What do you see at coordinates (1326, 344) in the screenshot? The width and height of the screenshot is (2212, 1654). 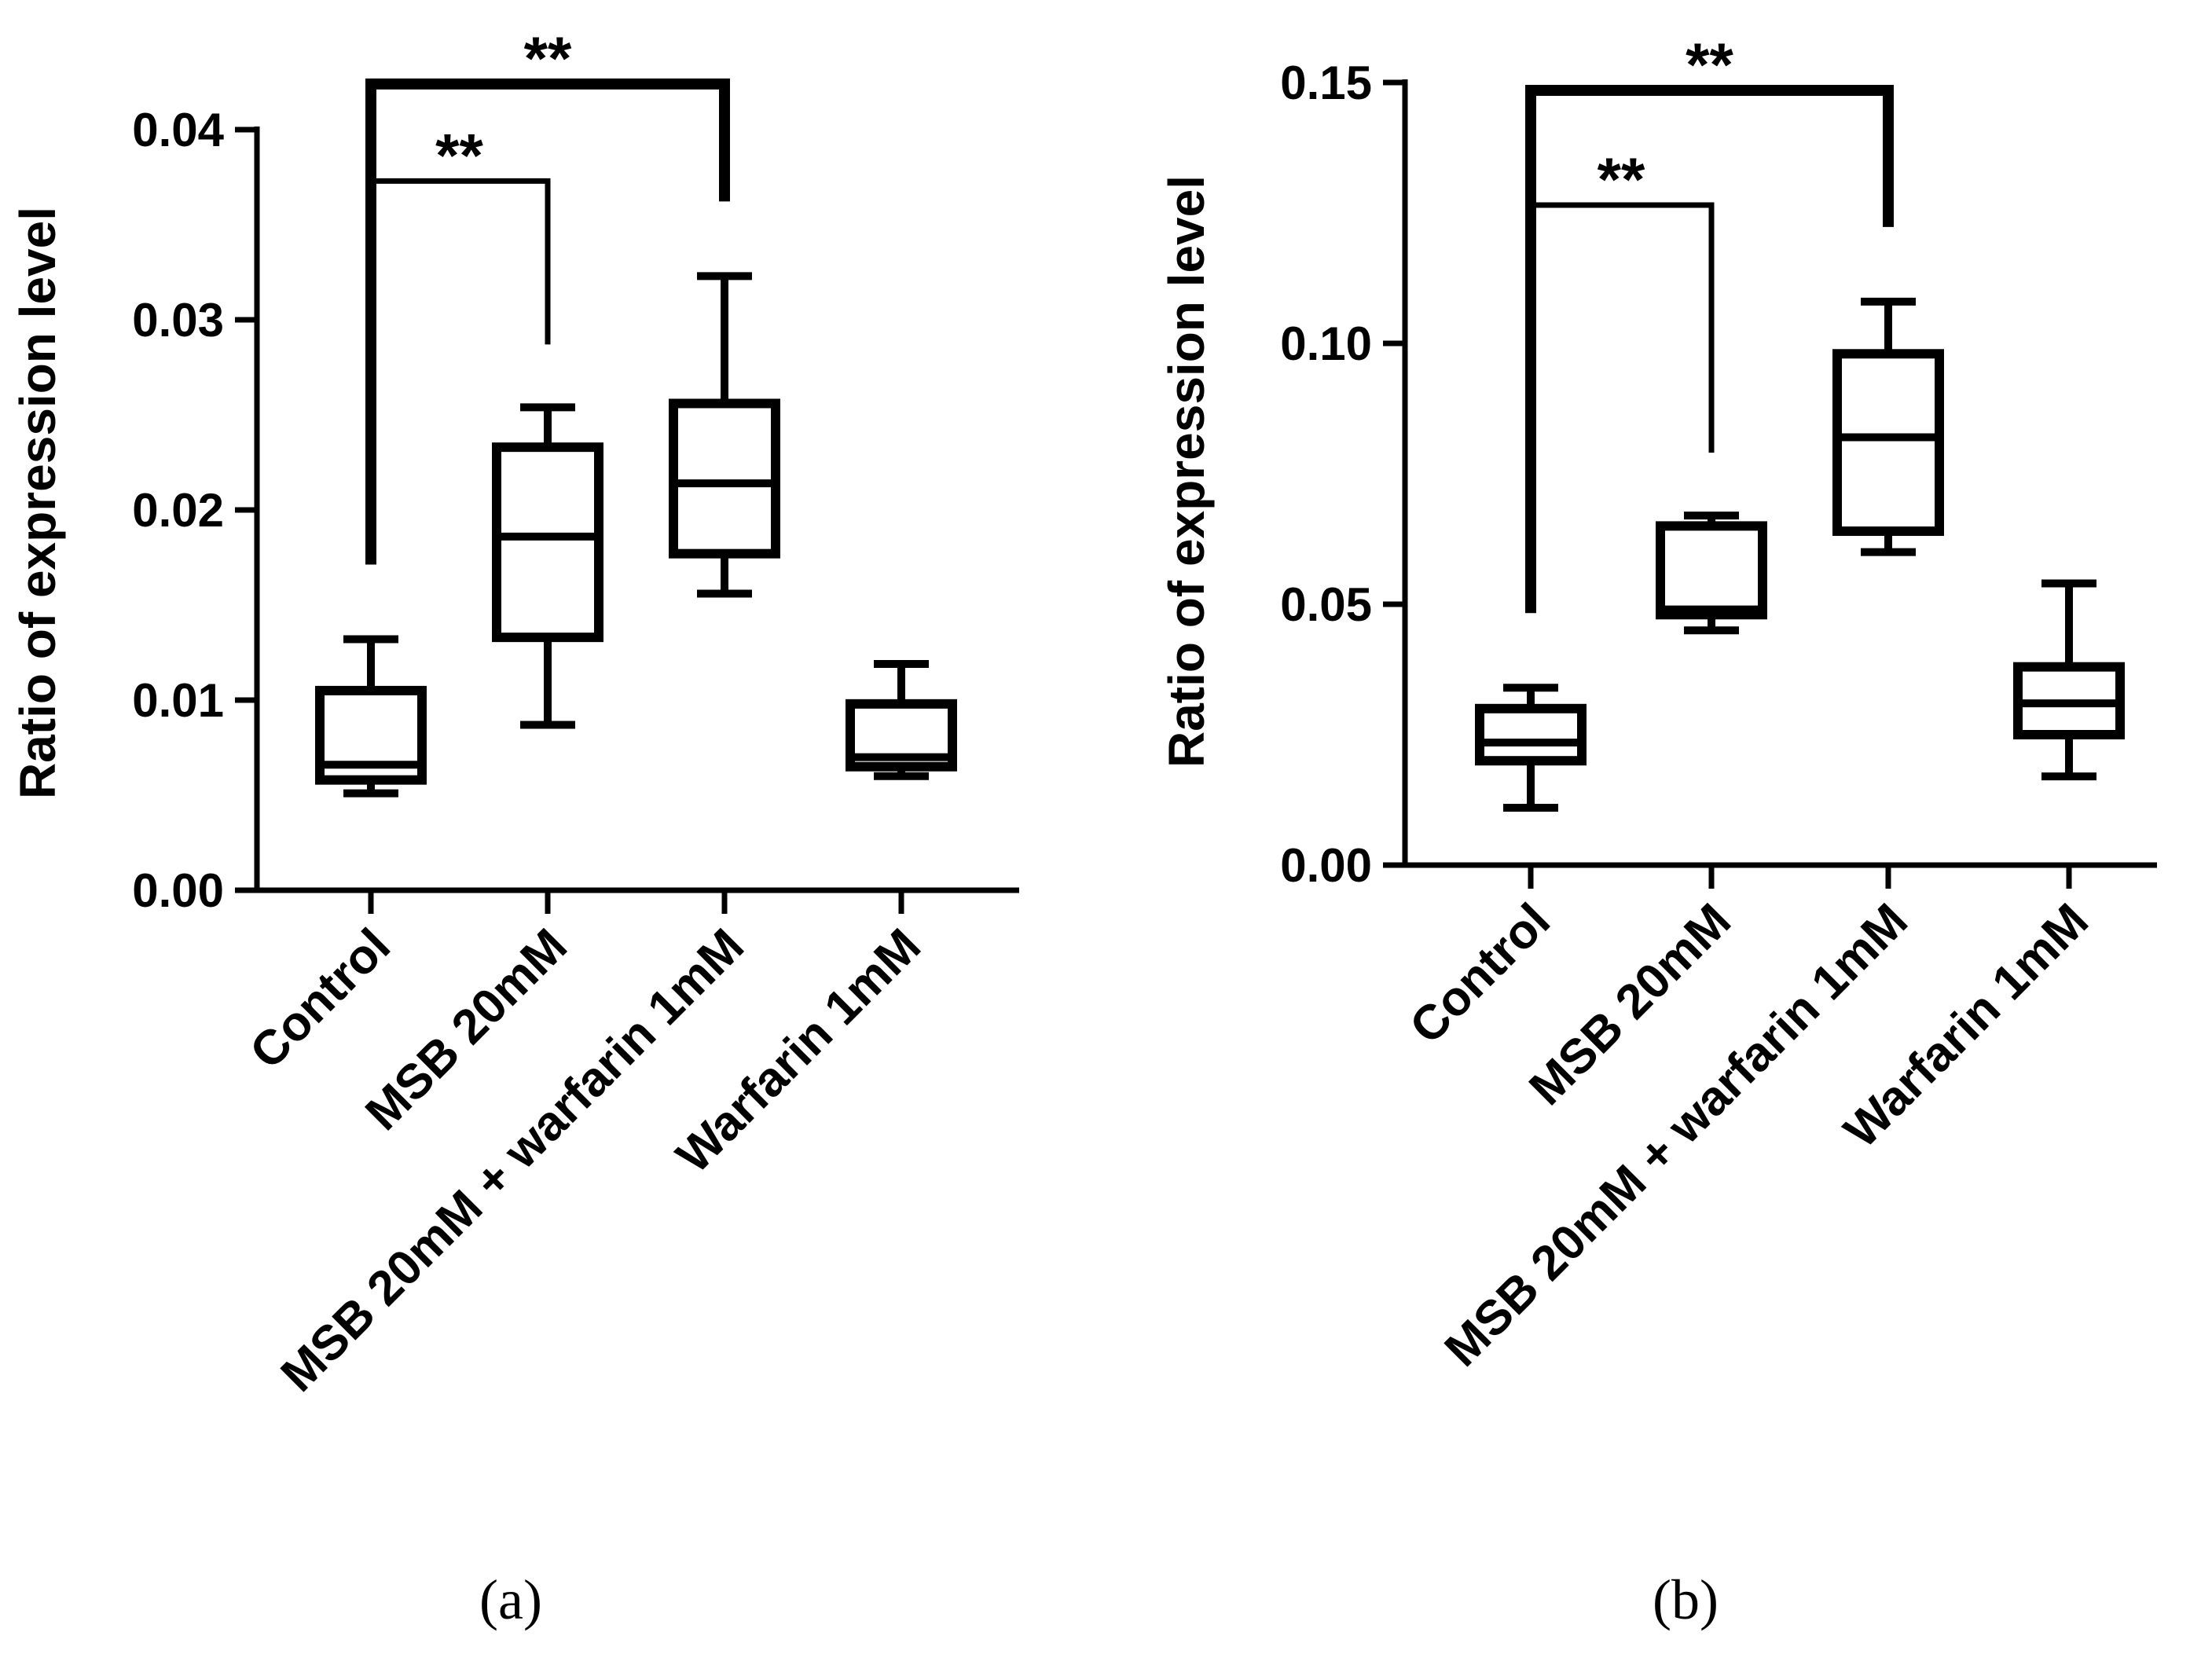 I see `y-tick-label: 0.10` at bounding box center [1326, 344].